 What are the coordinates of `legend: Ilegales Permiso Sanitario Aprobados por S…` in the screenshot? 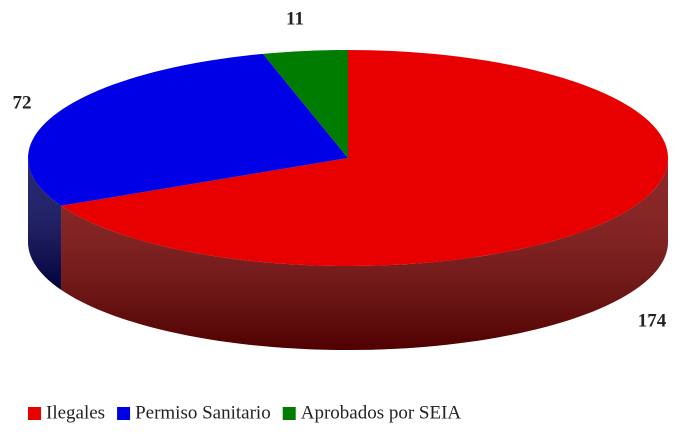 It's located at (244, 412).